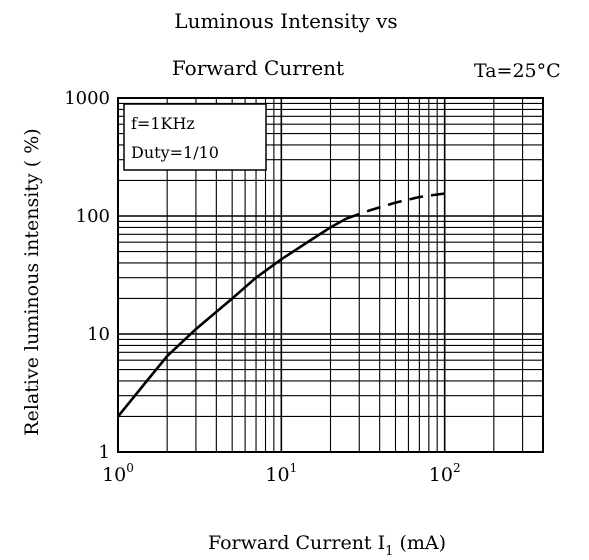  Describe the element at coordinates (445, 473) in the screenshot. I see `x-tick-label: 10²` at that location.